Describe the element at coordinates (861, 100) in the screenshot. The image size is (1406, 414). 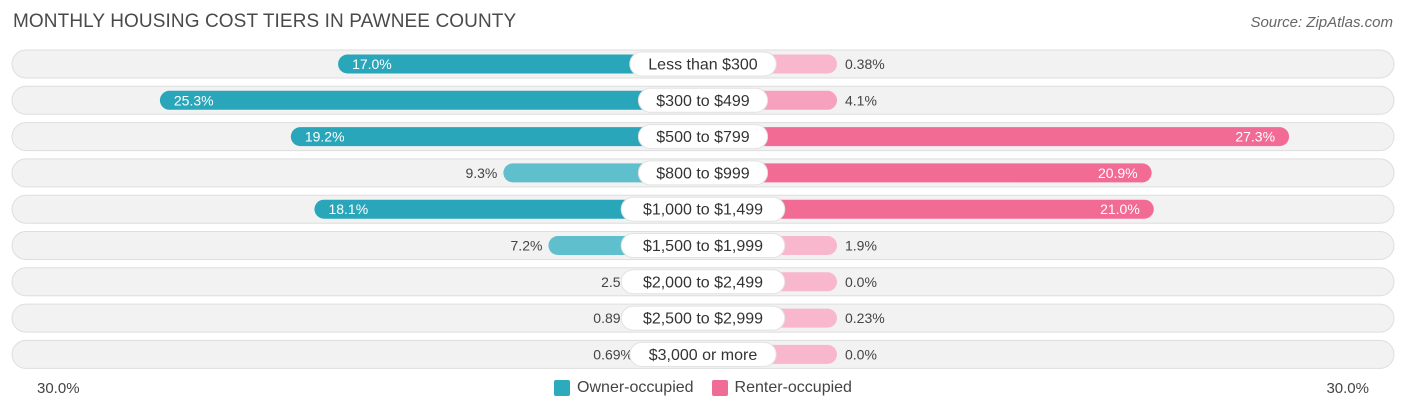
I see `renter-value-label: 4.1%` at that location.